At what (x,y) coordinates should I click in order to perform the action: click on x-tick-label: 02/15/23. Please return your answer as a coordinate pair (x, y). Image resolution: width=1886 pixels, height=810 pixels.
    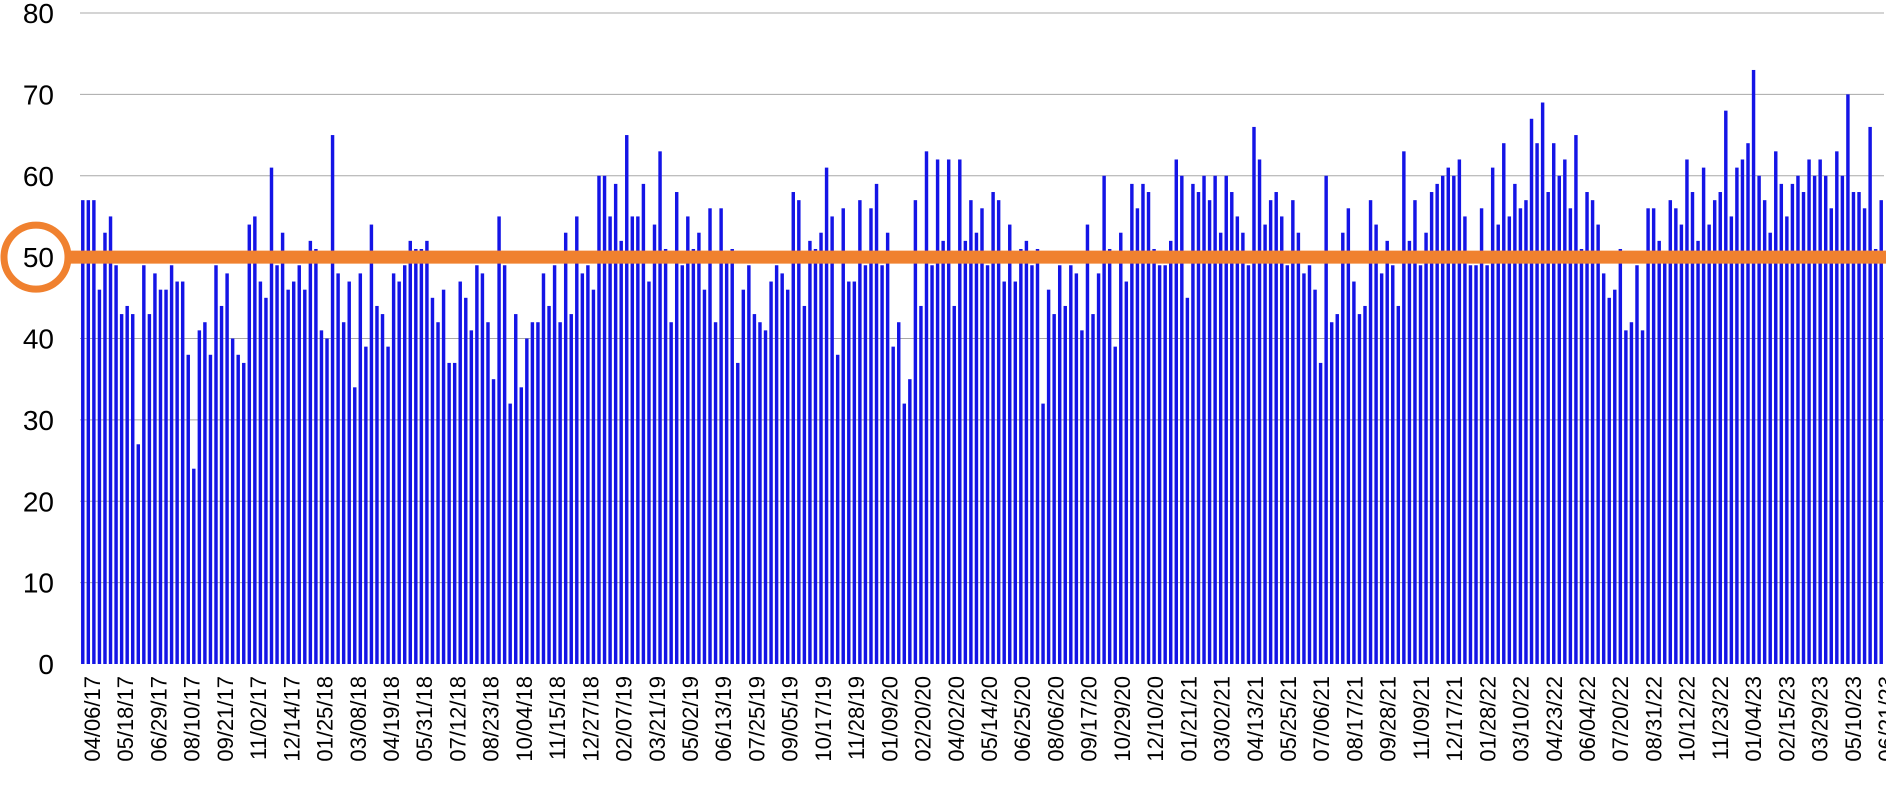
    Looking at the image, I should click on (1786, 719).